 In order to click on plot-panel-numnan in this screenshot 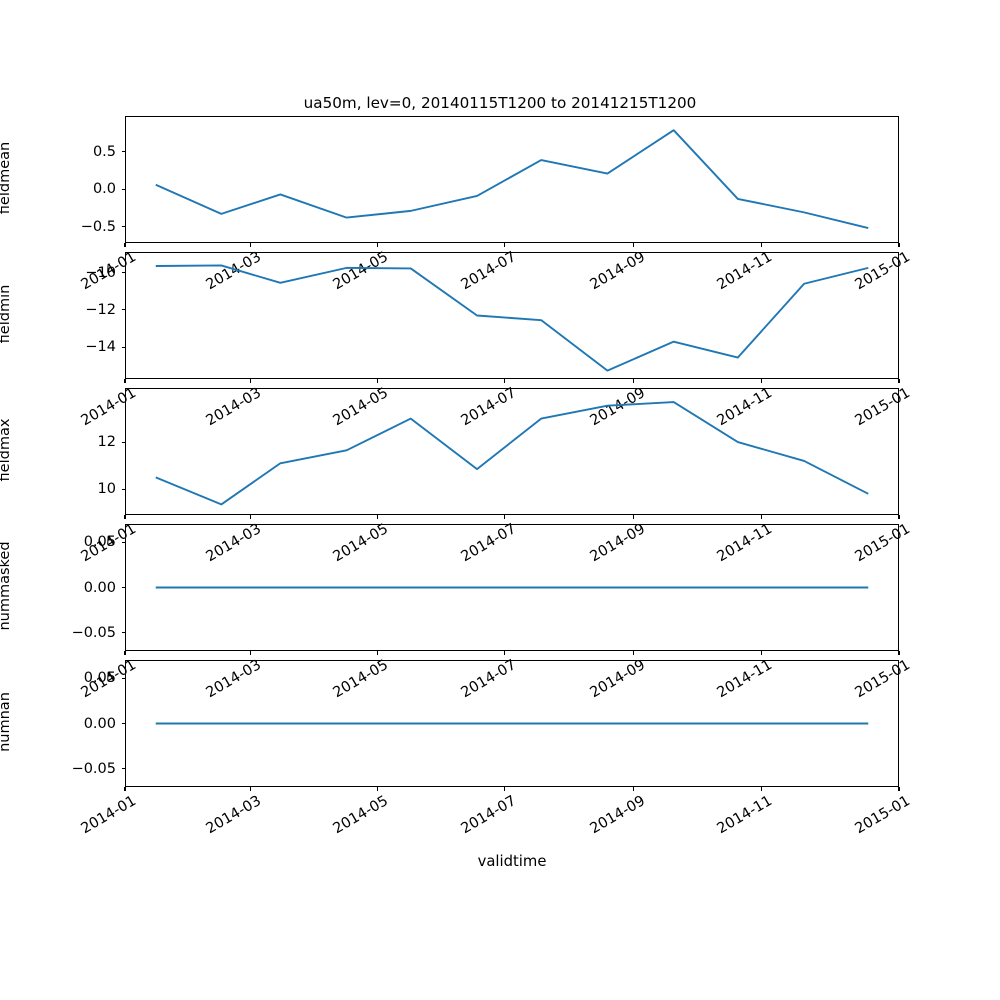, I will do `click(512, 723)`.